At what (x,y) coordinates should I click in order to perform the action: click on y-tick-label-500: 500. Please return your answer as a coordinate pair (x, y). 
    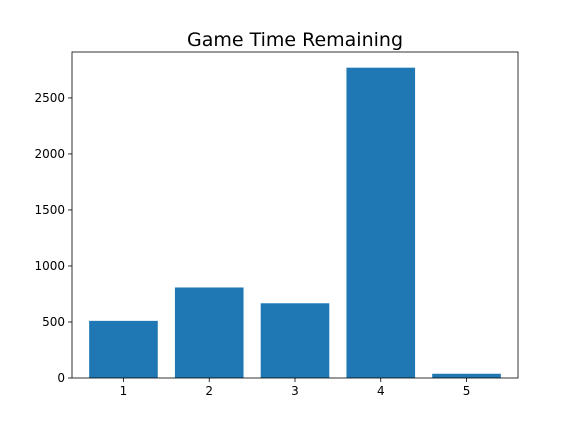
    Looking at the image, I should click on (53, 322).